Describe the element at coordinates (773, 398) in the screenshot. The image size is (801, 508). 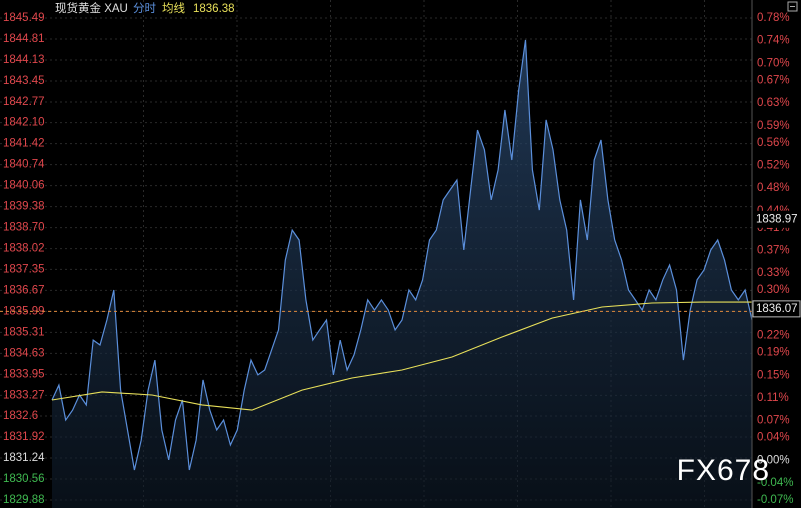
I see `y2-tick-label: 0.11%` at that location.